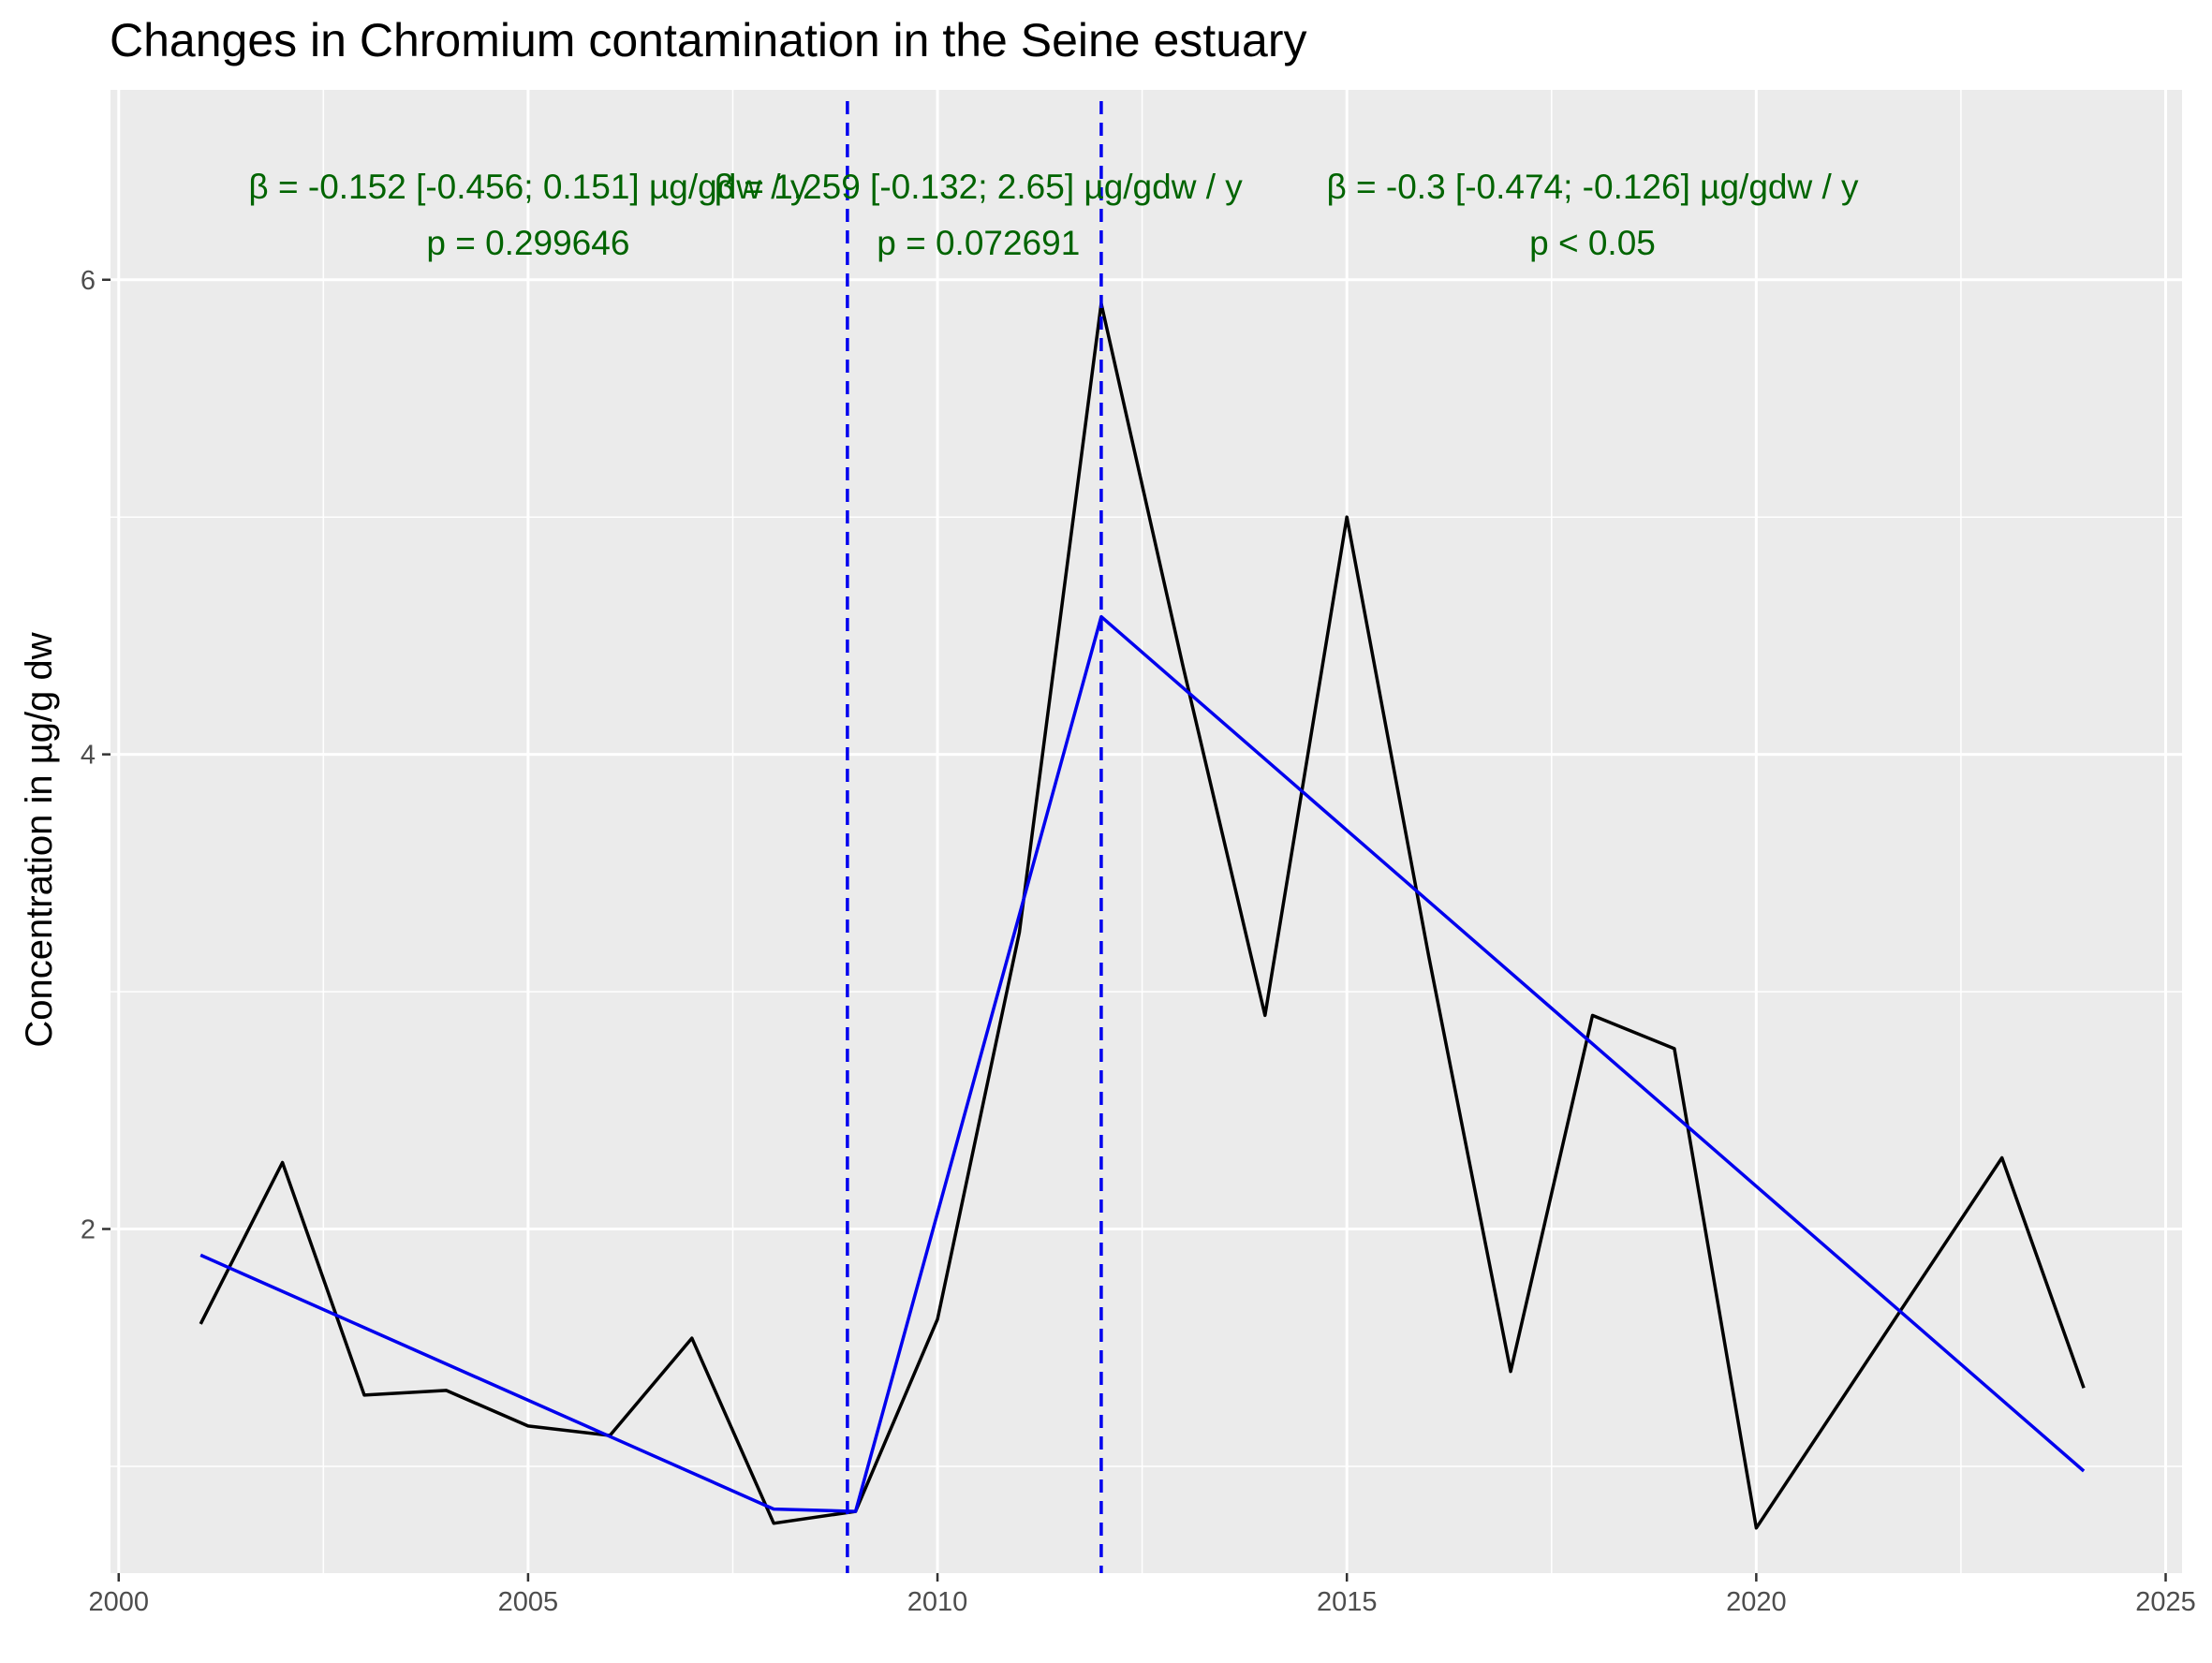  What do you see at coordinates (89, 1230) in the screenshot?
I see `y-tick-label: 2` at bounding box center [89, 1230].